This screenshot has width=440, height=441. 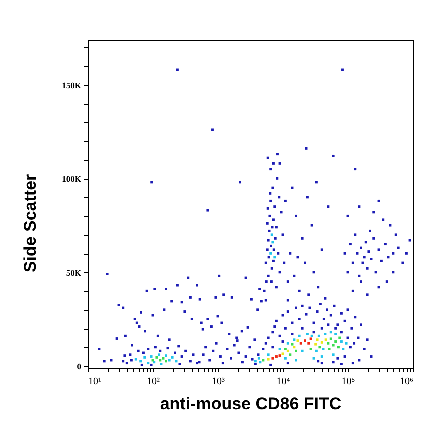 I want to click on y-tick-label: 150K, so click(x=72, y=85).